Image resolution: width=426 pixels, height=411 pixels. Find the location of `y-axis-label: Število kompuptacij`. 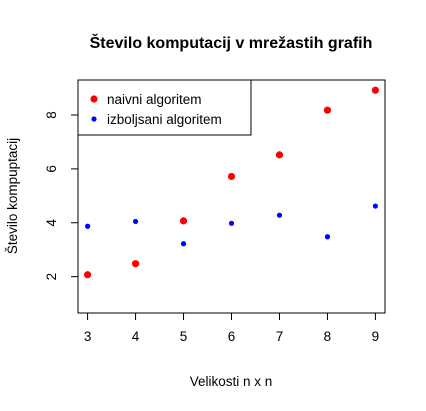

y-axis-label: Število kompuptacij is located at coordinates (12, 196).